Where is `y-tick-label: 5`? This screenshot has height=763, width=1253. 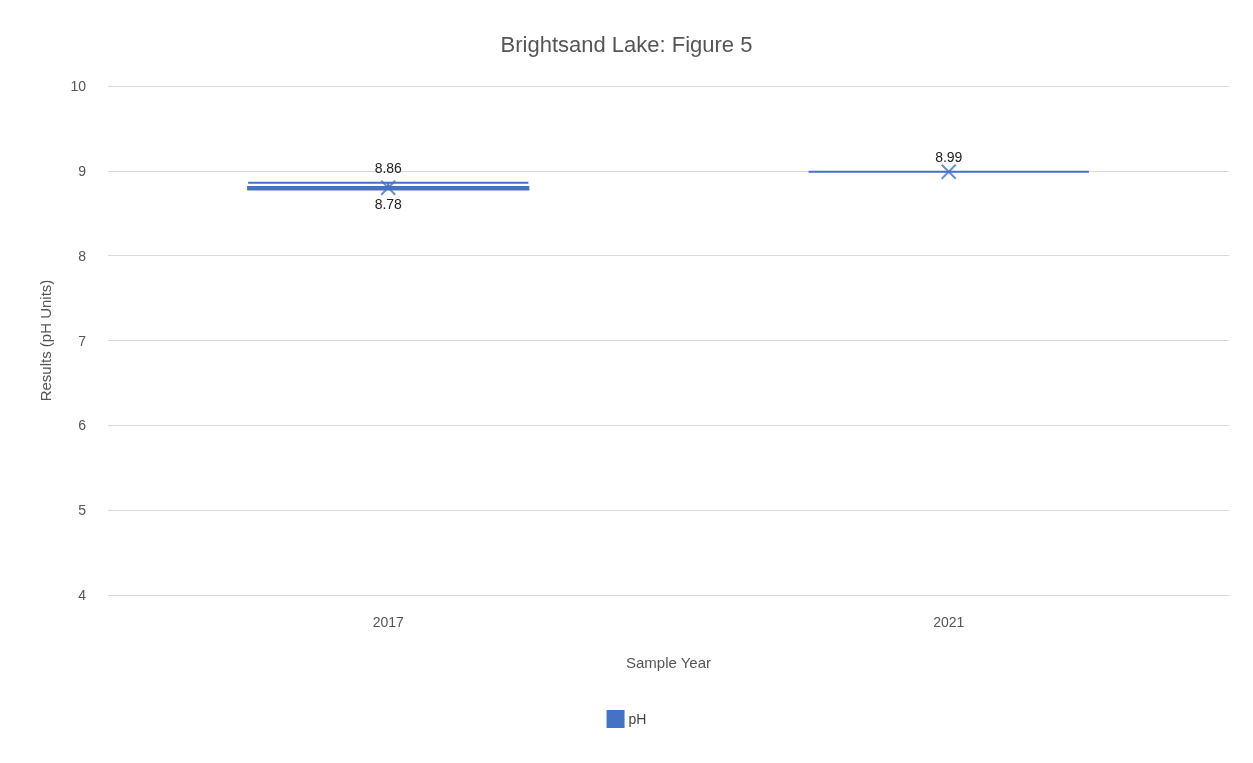 y-tick-label: 5 is located at coordinates (82, 510).